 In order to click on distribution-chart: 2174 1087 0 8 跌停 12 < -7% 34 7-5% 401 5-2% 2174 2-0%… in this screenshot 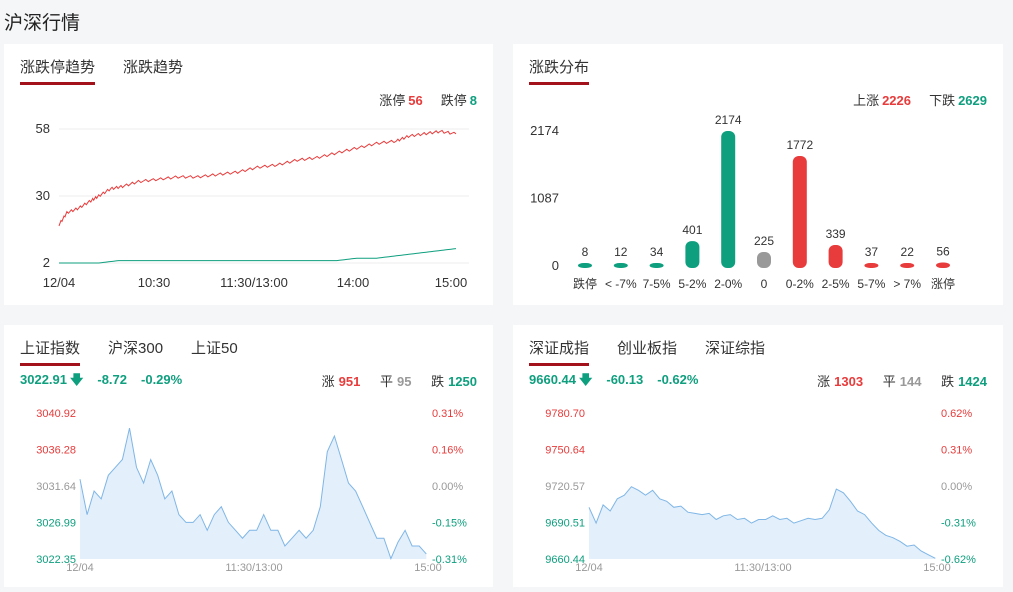, I will do `click(742, 202)`.